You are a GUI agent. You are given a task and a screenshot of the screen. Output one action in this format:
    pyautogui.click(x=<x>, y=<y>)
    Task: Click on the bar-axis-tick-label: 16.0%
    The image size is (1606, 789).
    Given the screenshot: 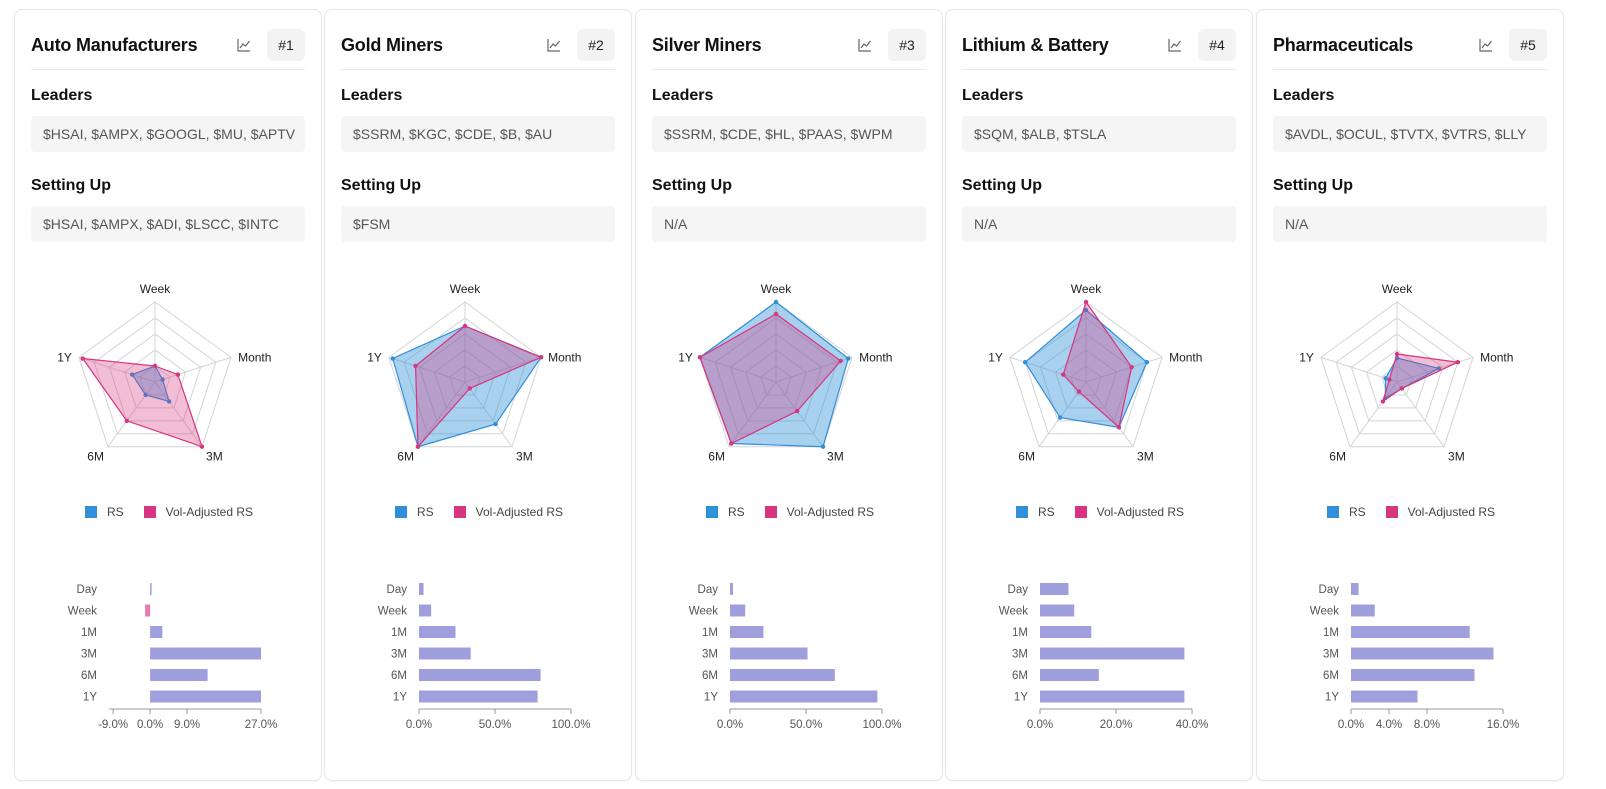 What is the action you would take?
    pyautogui.click(x=1503, y=725)
    